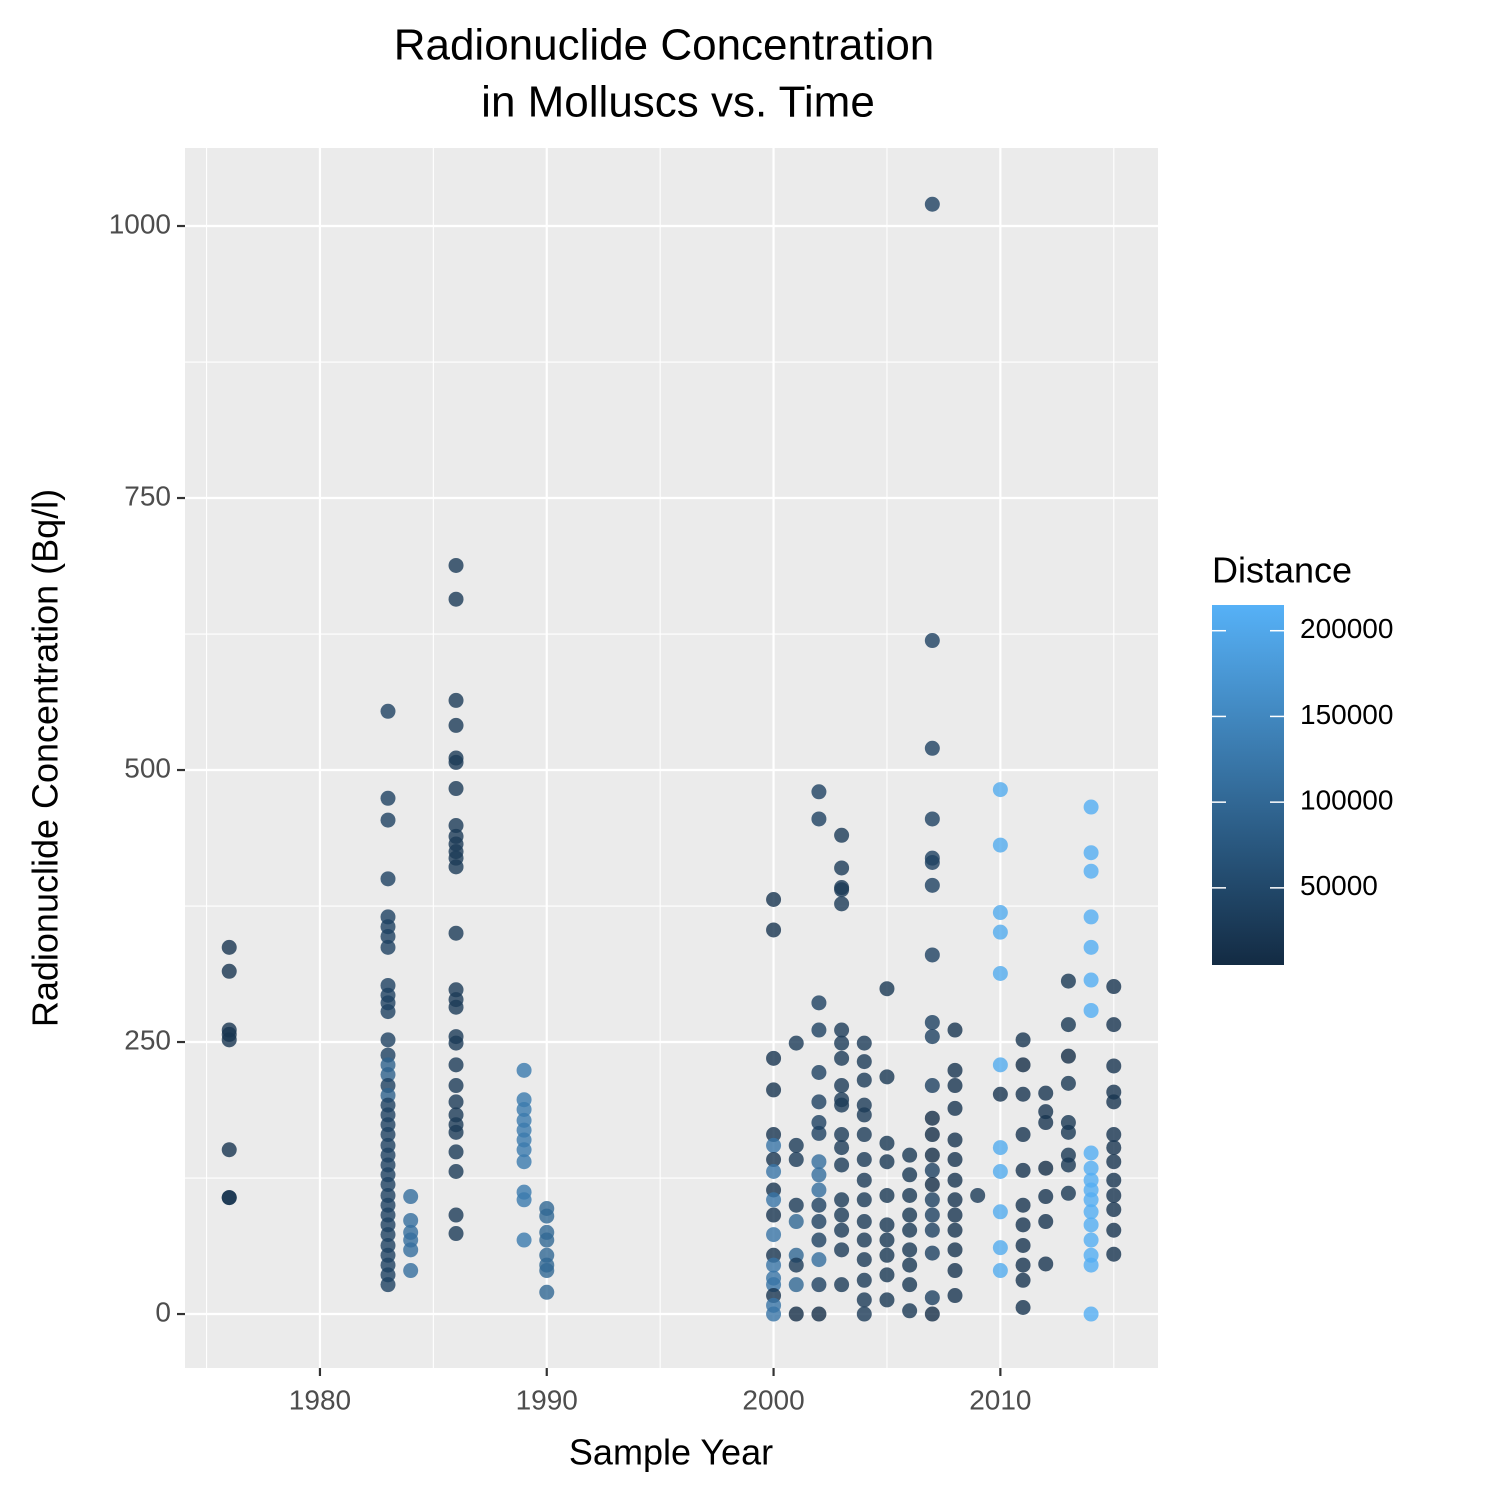 The width and height of the screenshot is (1500, 1500). What do you see at coordinates (45, 758) in the screenshot?
I see `y-axis-title: Radionuclide Concentration (Bq/l)` at bounding box center [45, 758].